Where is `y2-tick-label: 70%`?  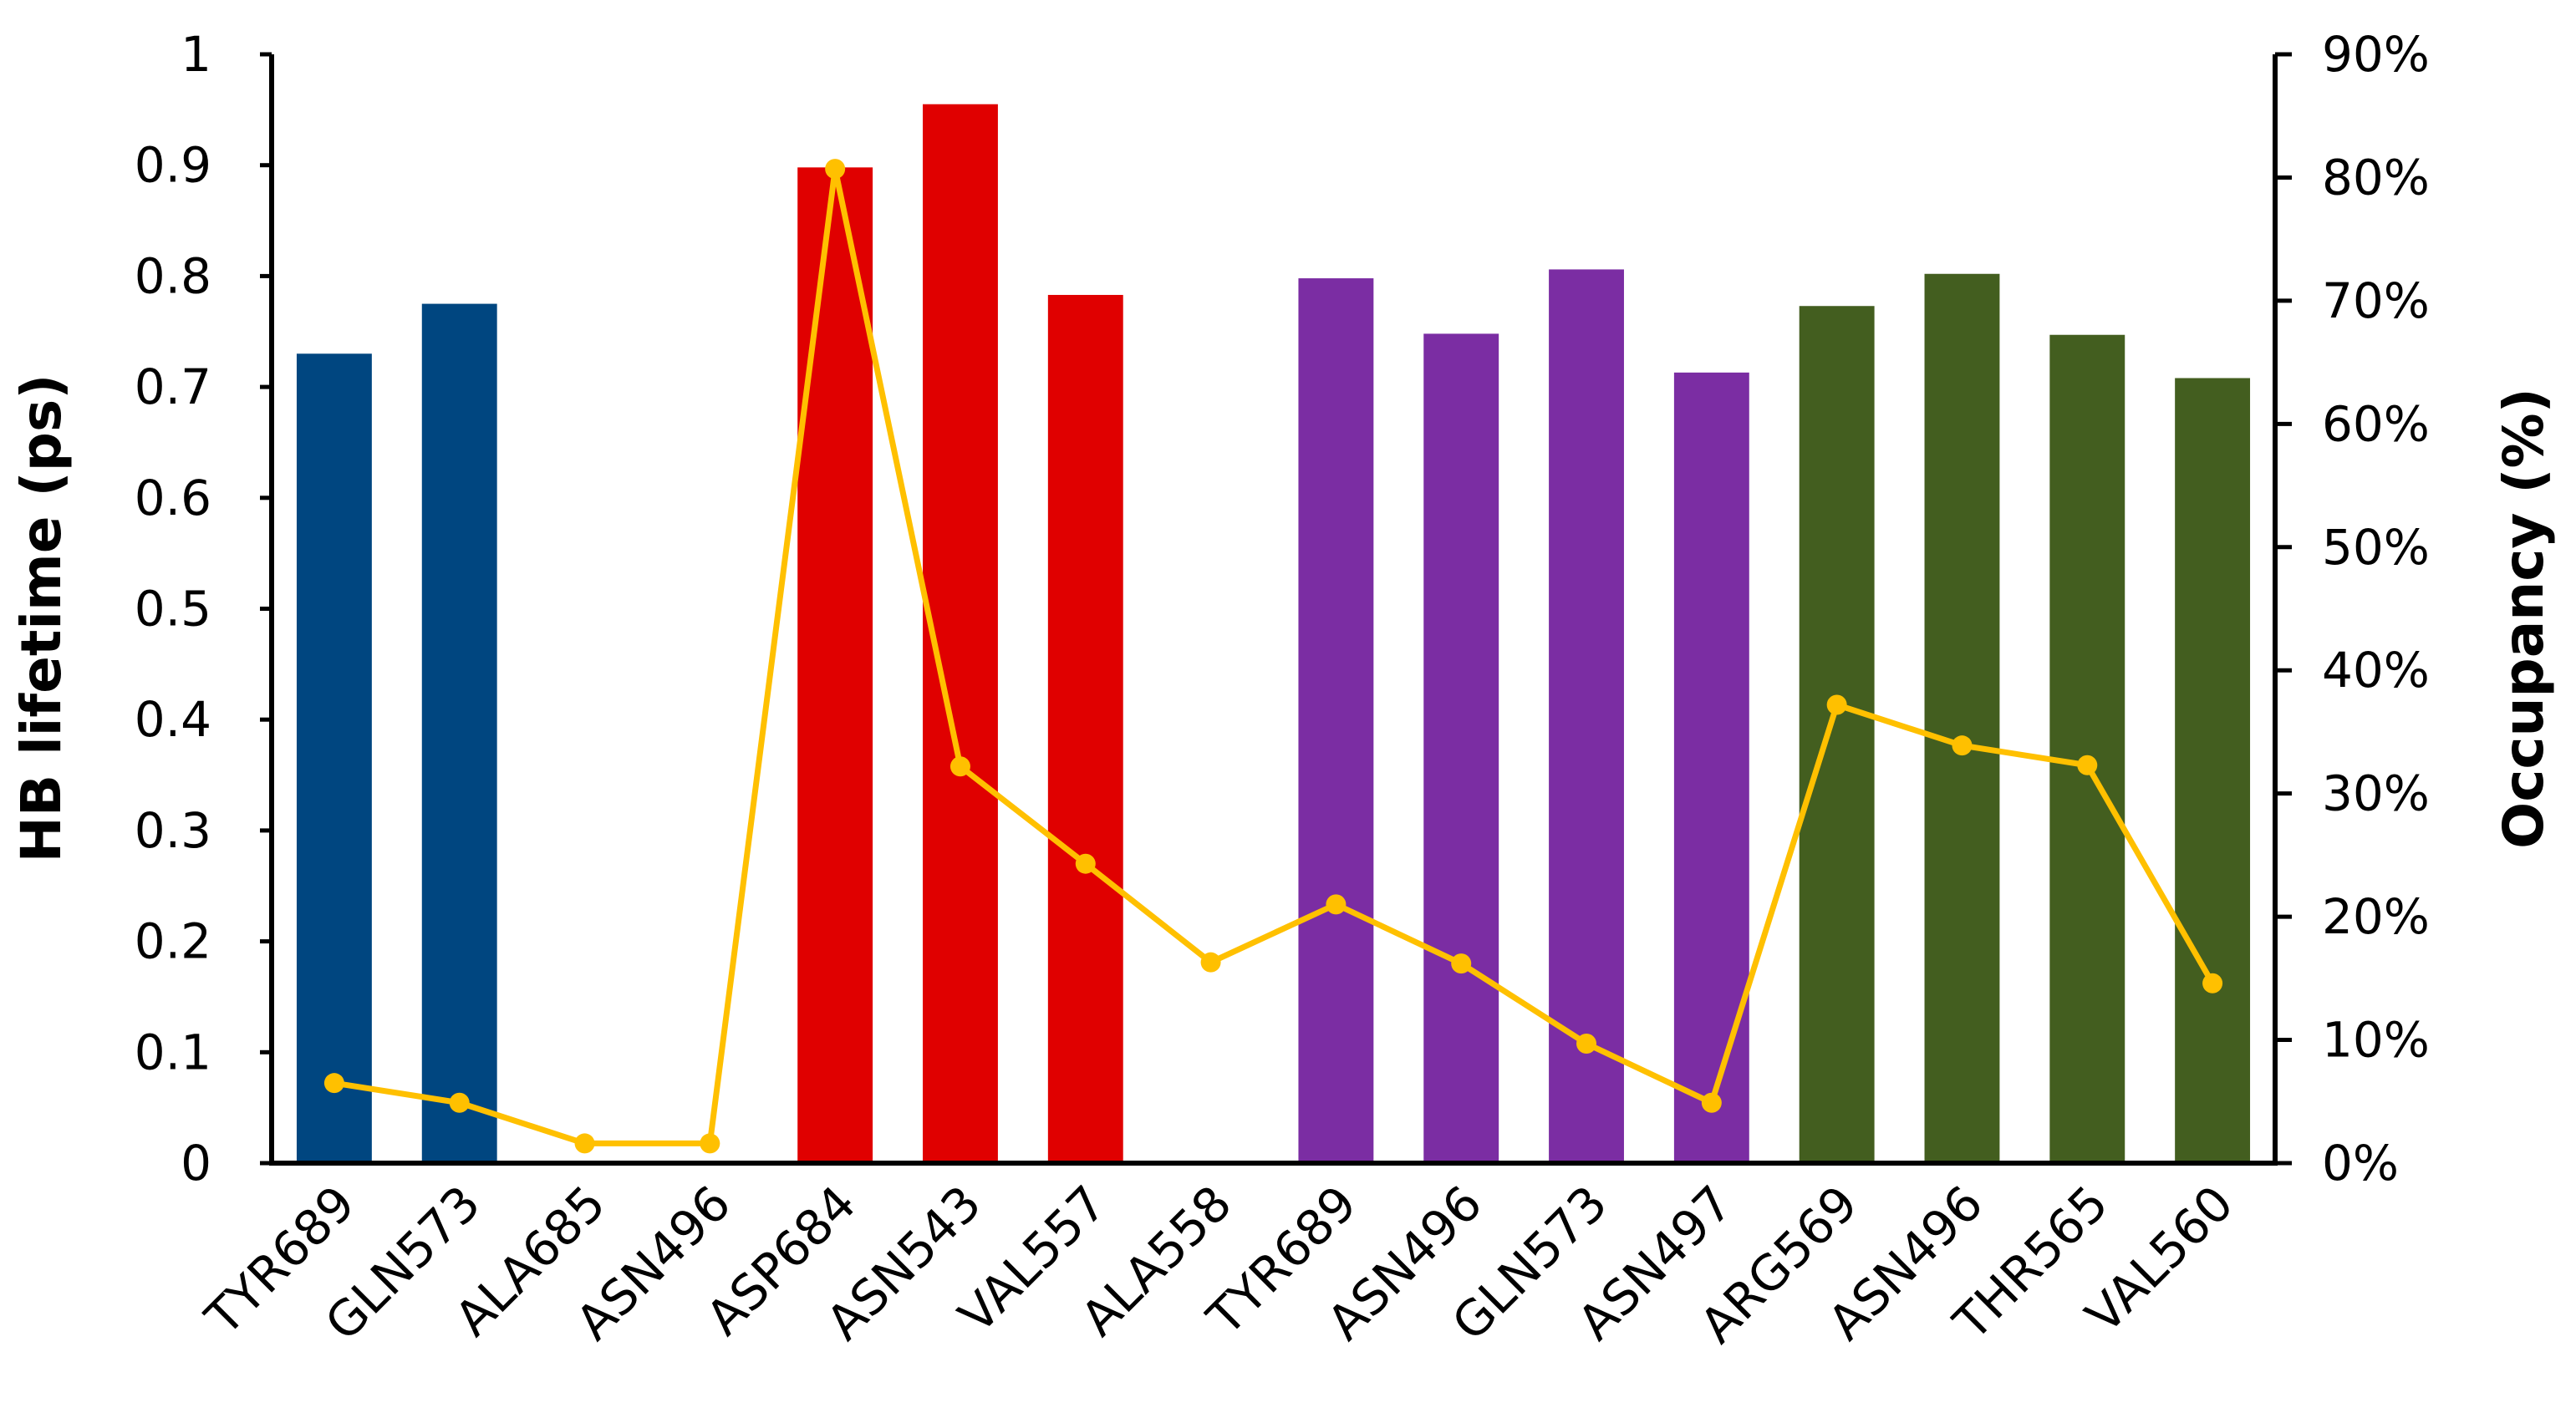
y2-tick-label: 70% is located at coordinates (2376, 300).